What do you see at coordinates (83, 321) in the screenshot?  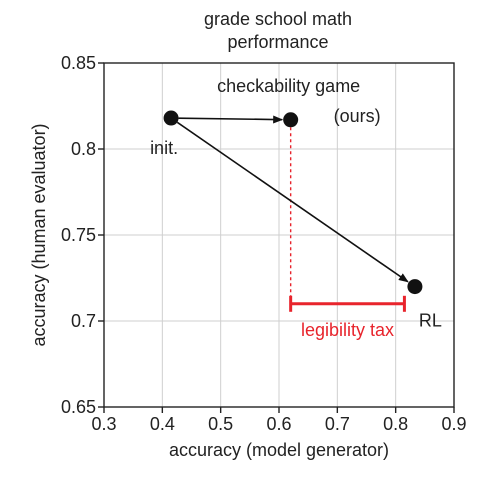 I see `y-tick-label: 0.7` at bounding box center [83, 321].